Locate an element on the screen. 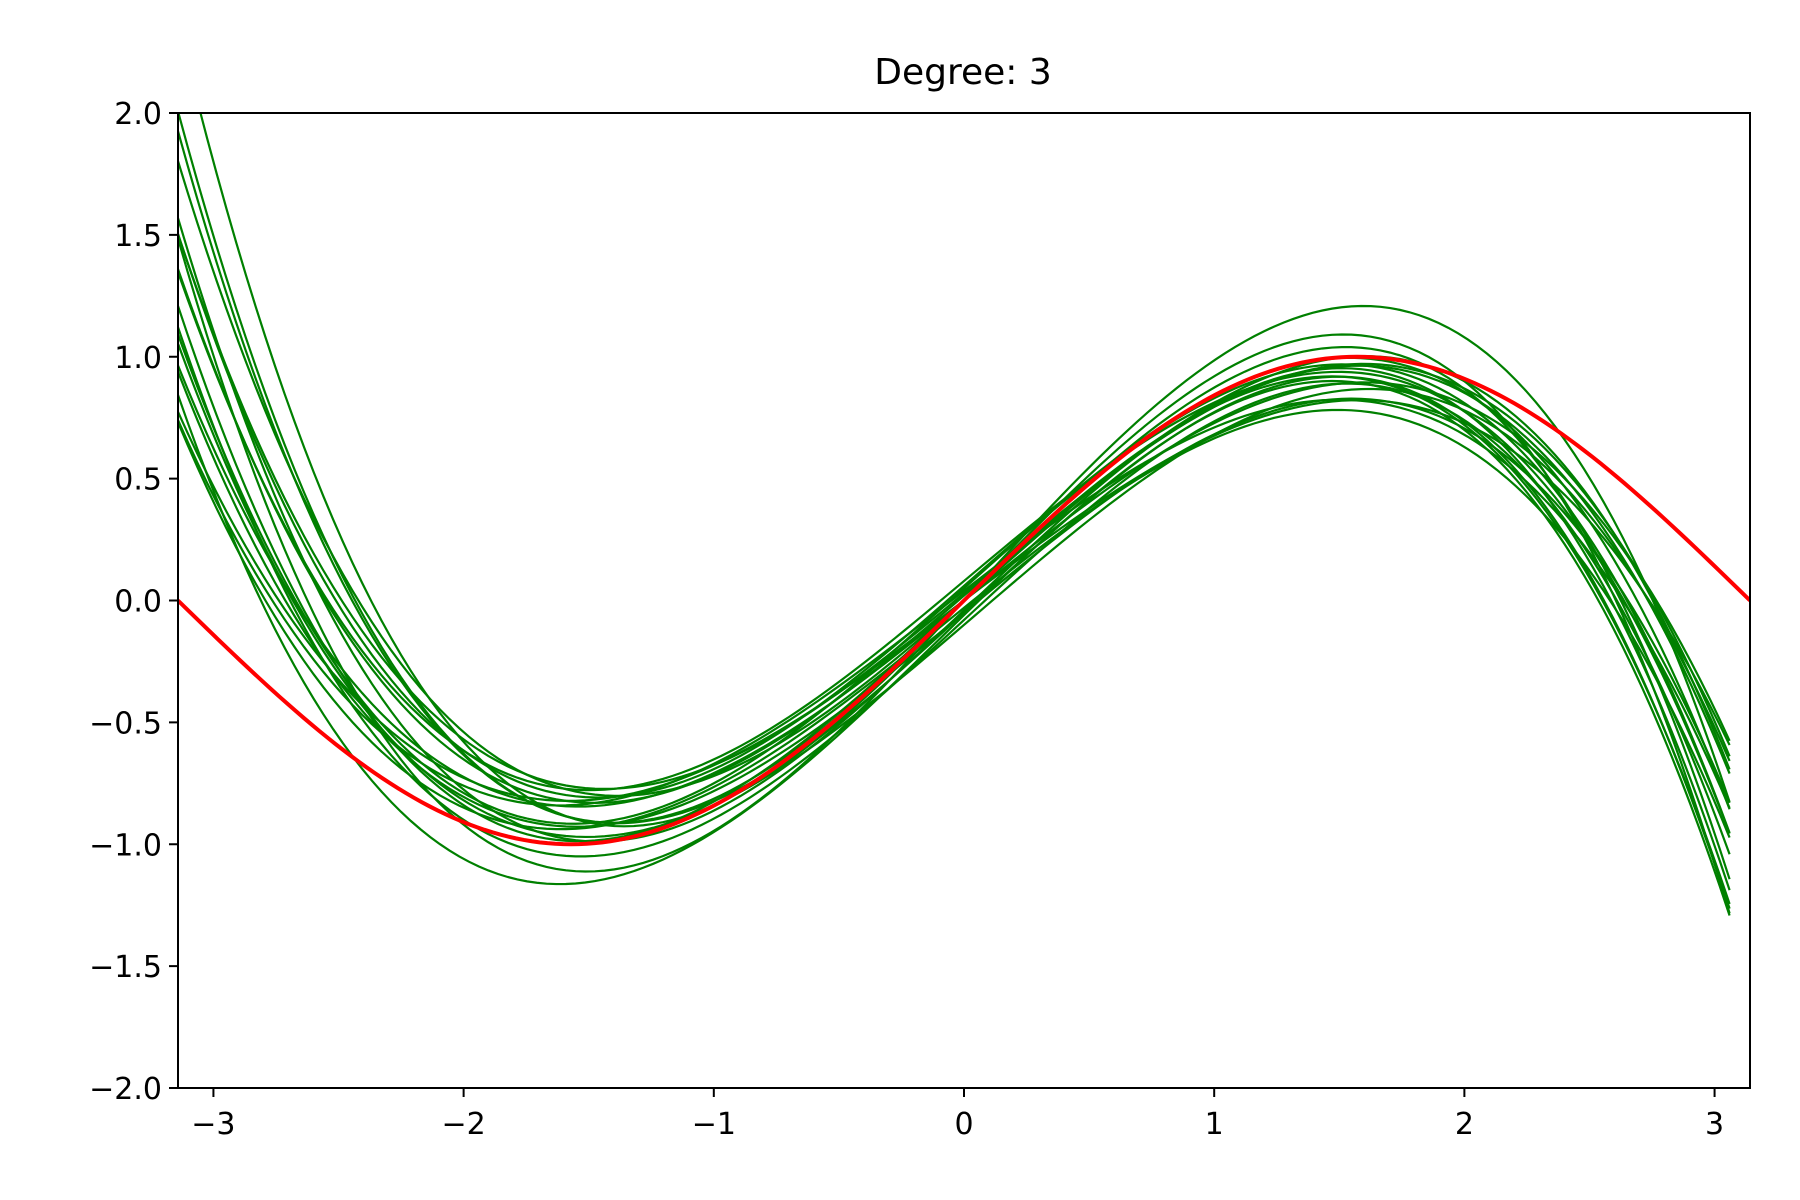  x-tick-label: 1 is located at coordinates (1214, 1124).